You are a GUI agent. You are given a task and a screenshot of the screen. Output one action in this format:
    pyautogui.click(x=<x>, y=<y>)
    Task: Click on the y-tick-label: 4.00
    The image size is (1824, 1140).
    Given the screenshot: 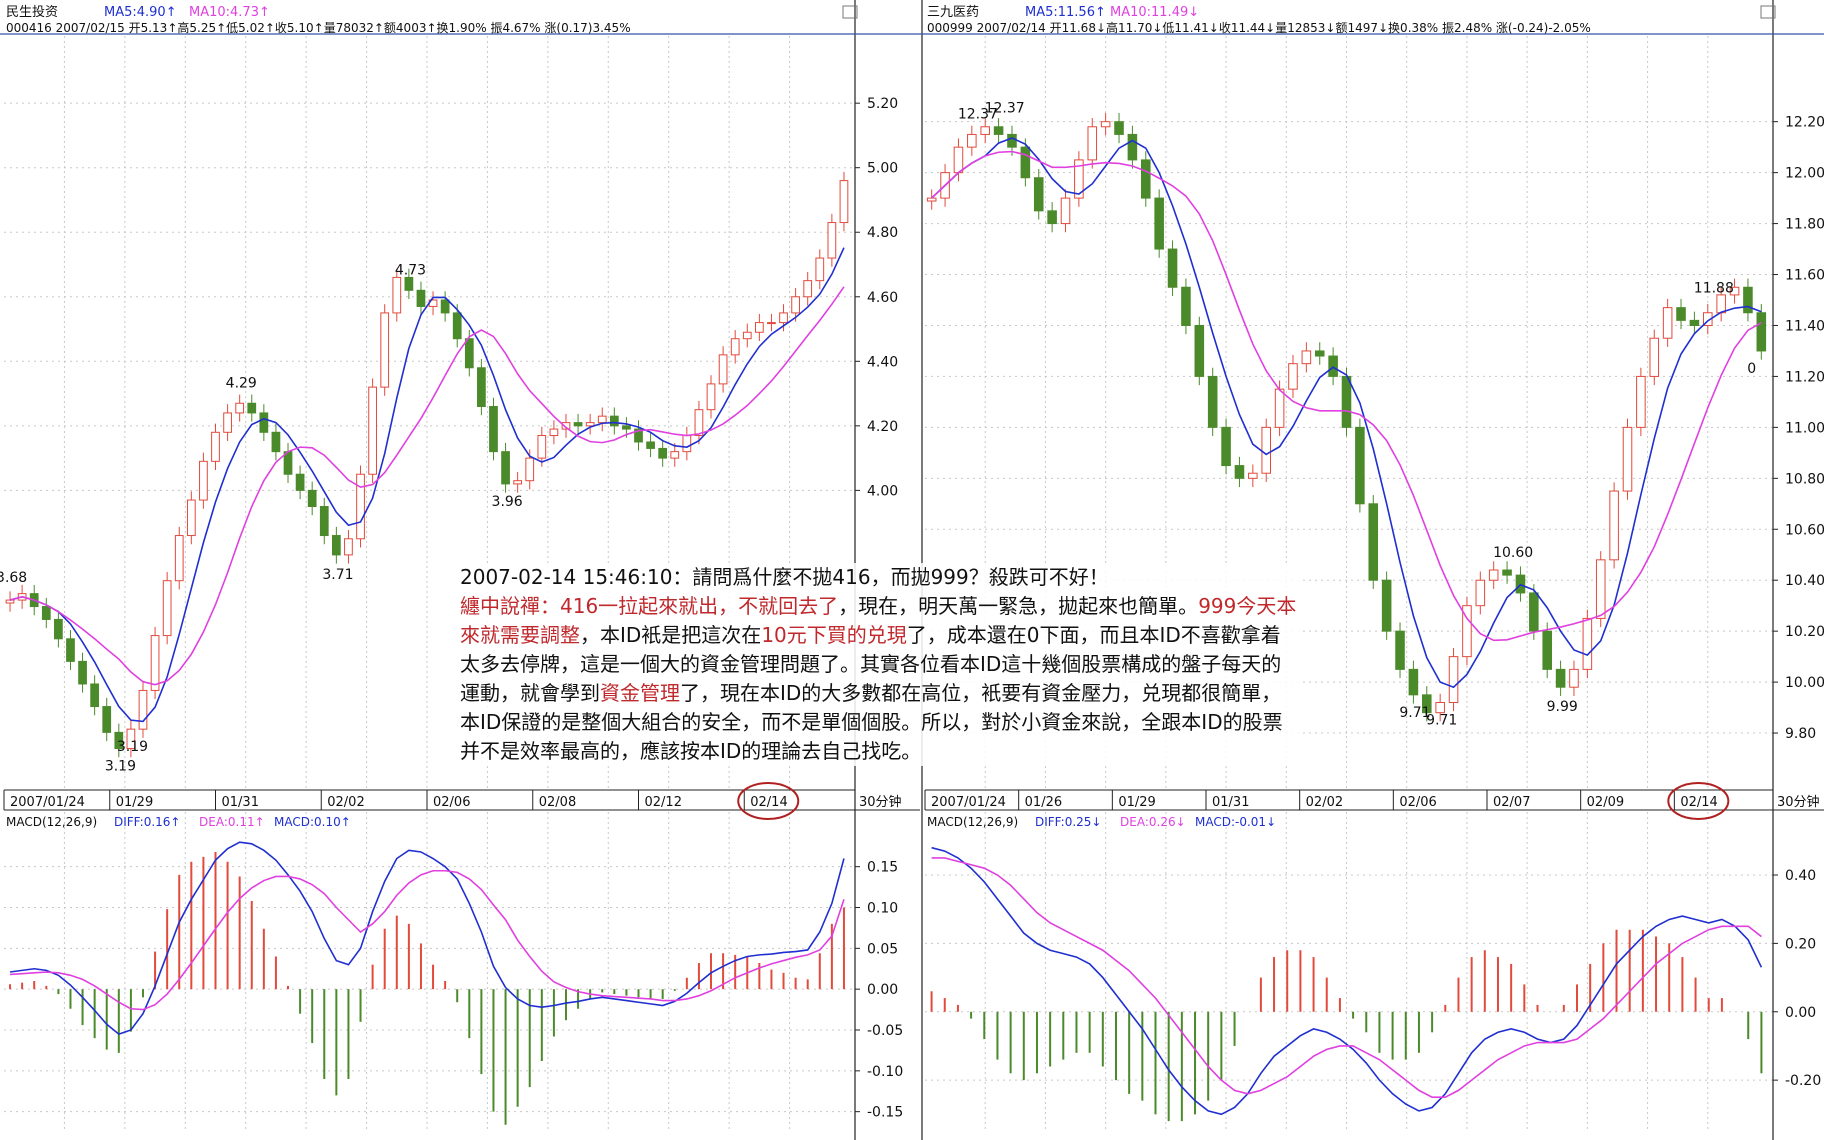 What is the action you would take?
    pyautogui.click(x=882, y=491)
    